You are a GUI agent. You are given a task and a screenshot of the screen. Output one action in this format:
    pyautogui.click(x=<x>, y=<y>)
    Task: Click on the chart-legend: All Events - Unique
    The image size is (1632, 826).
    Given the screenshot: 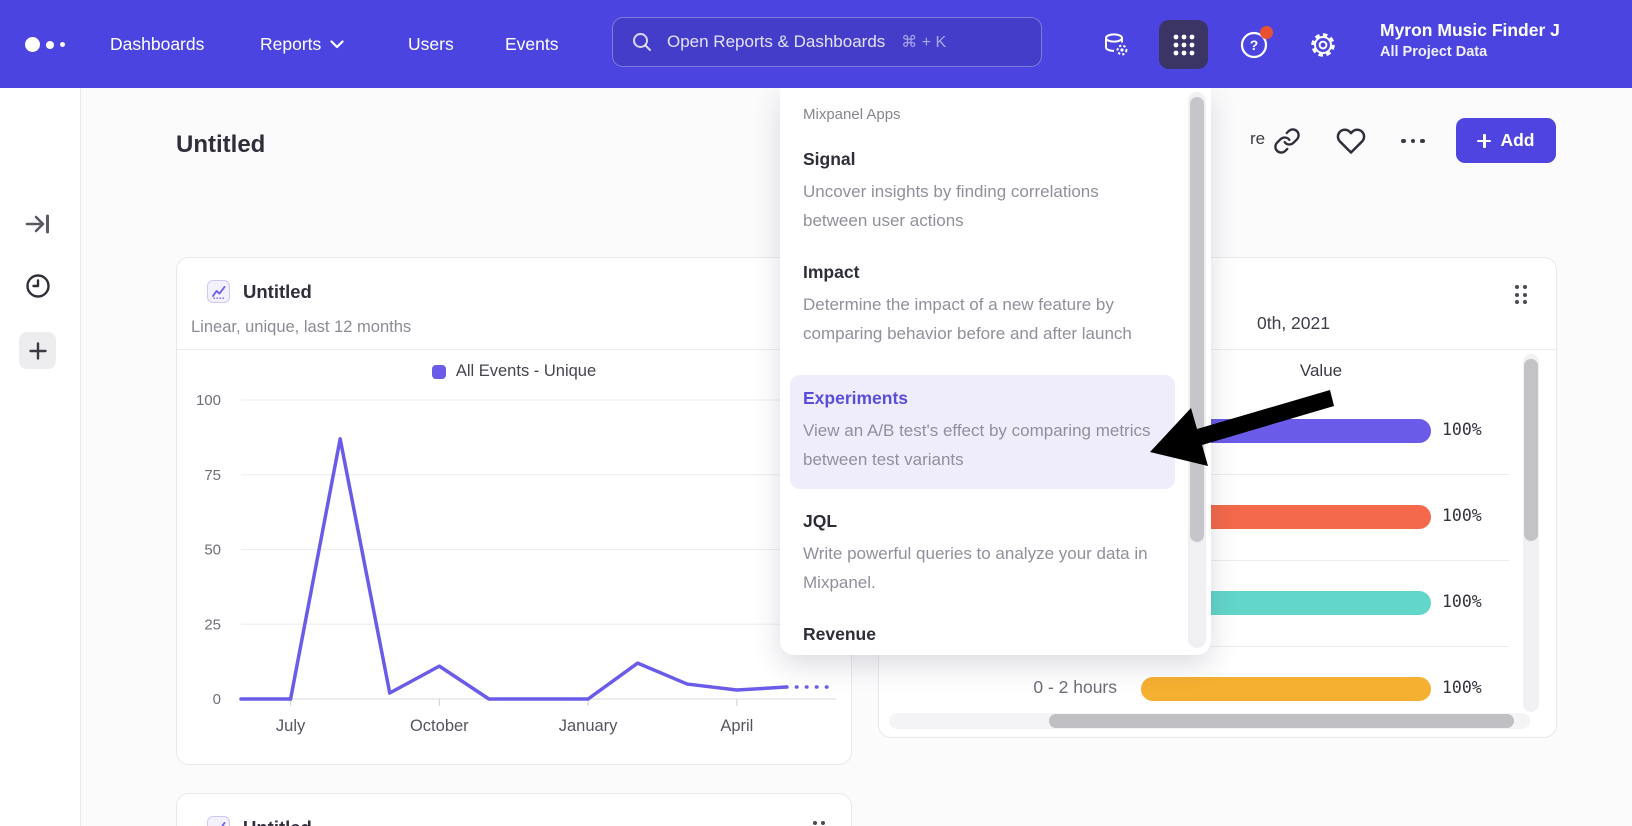 What is the action you would take?
    pyautogui.click(x=514, y=371)
    